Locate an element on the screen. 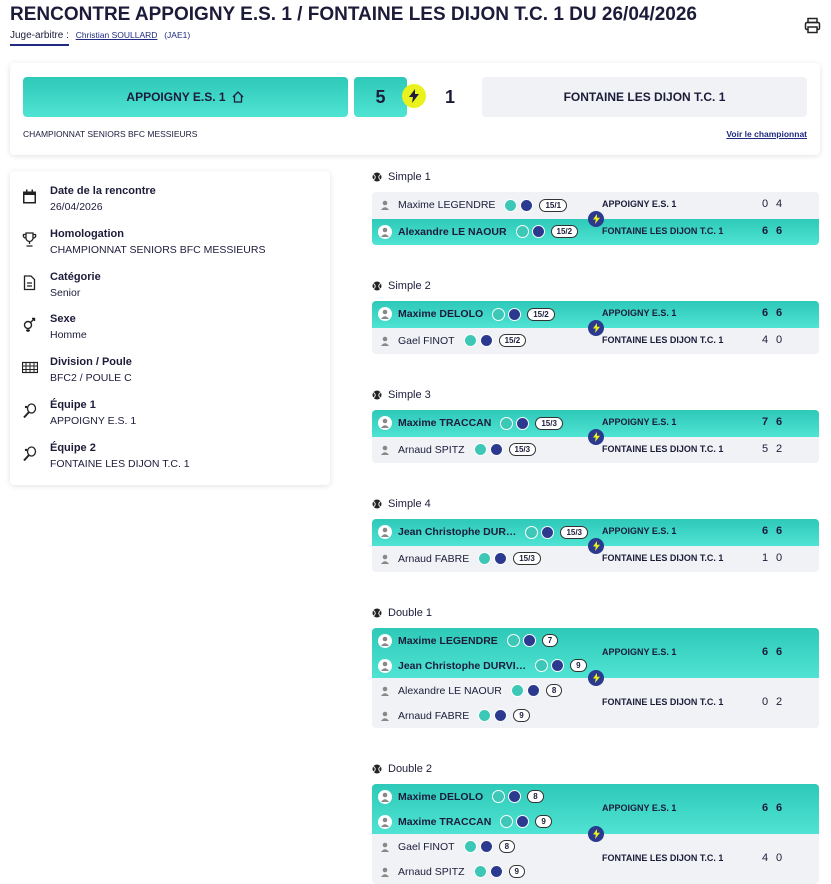 The width and height of the screenshot is (831, 884). match-title: Simple 2 is located at coordinates (401, 286).